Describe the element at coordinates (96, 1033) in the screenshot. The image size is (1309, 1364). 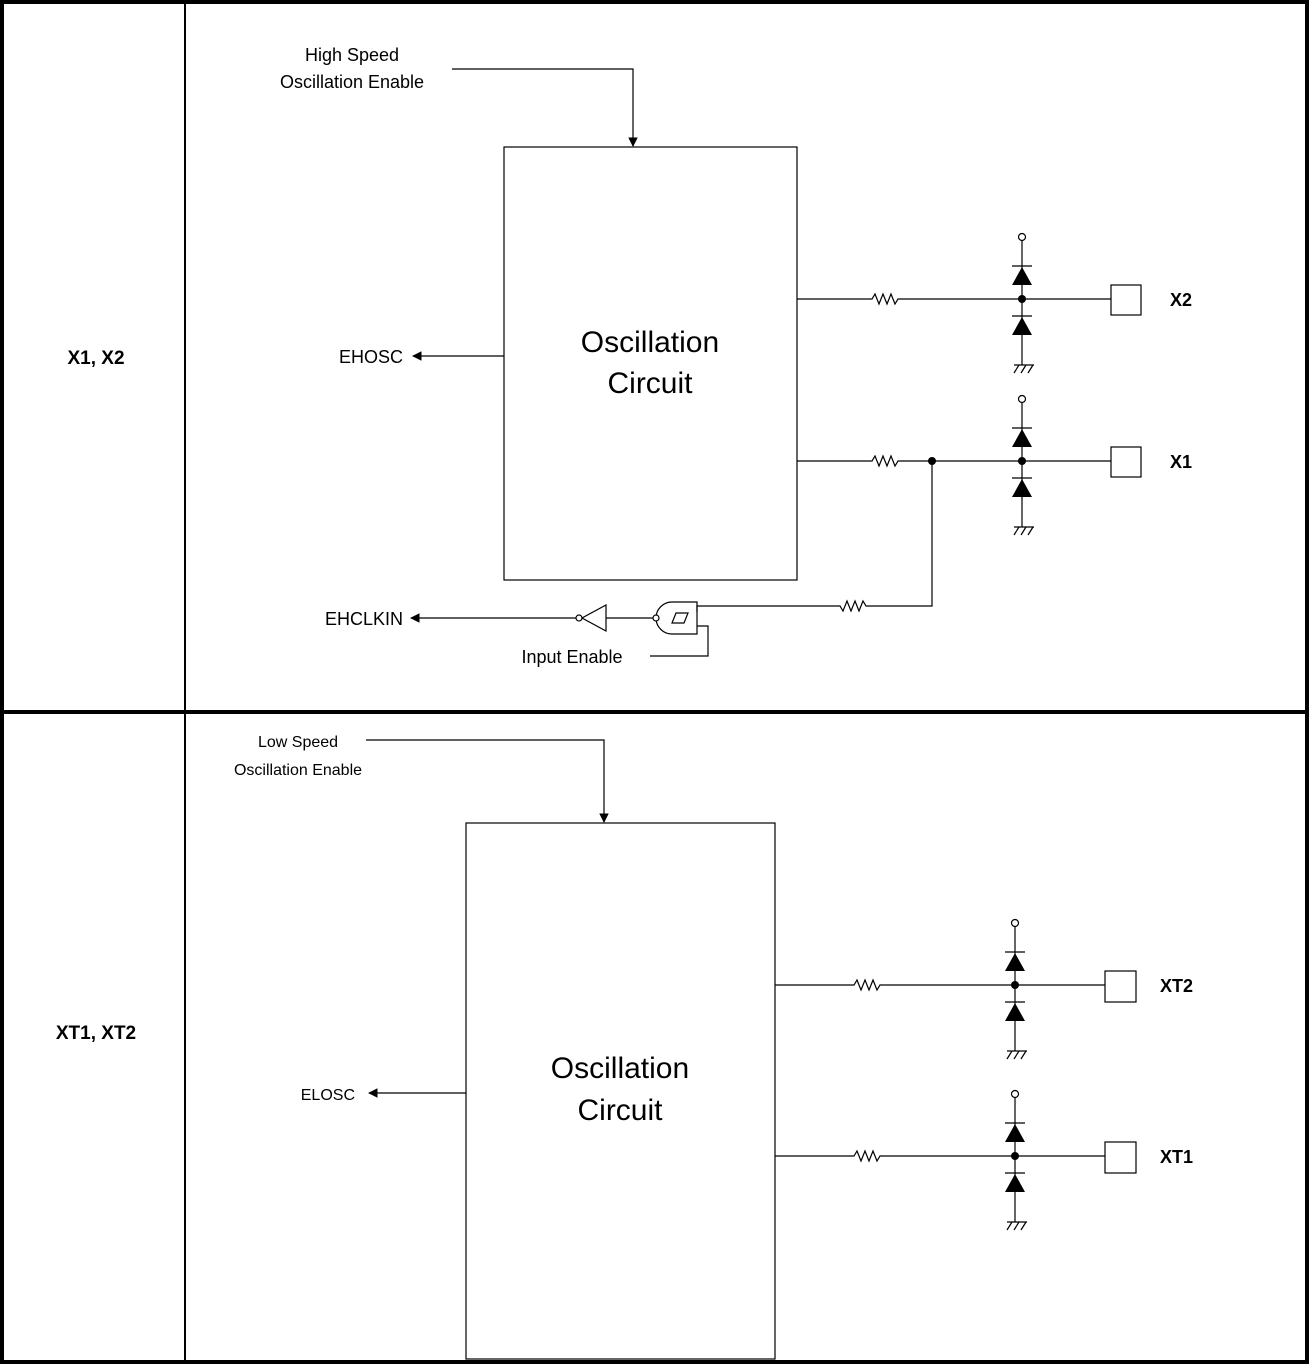
I see `row-pin-label: XT1, XT2` at that location.